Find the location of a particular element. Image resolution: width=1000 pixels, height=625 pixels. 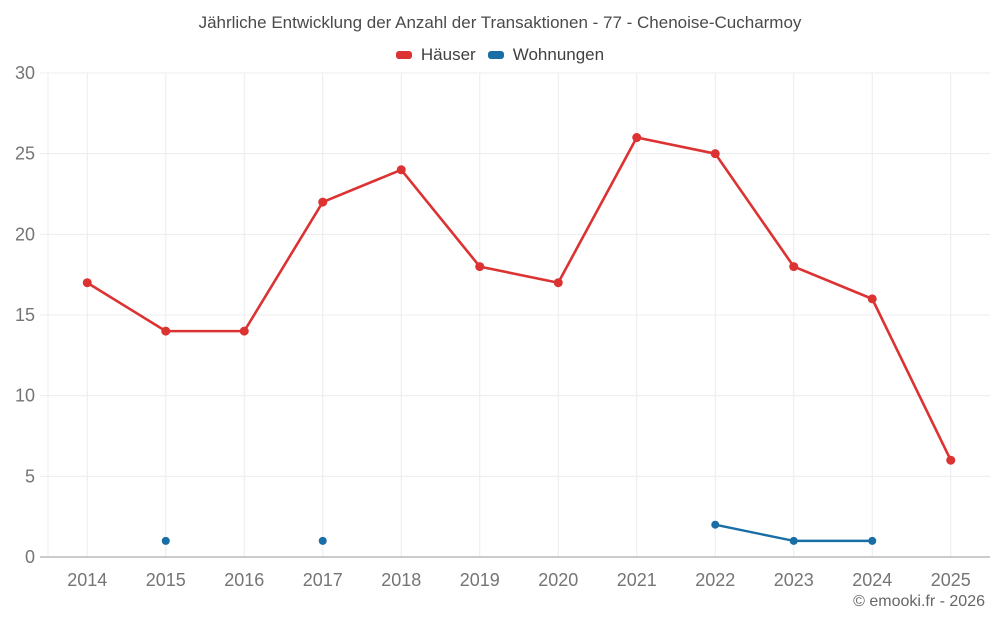

x-axis-tick-label: 2020 is located at coordinates (558, 580).